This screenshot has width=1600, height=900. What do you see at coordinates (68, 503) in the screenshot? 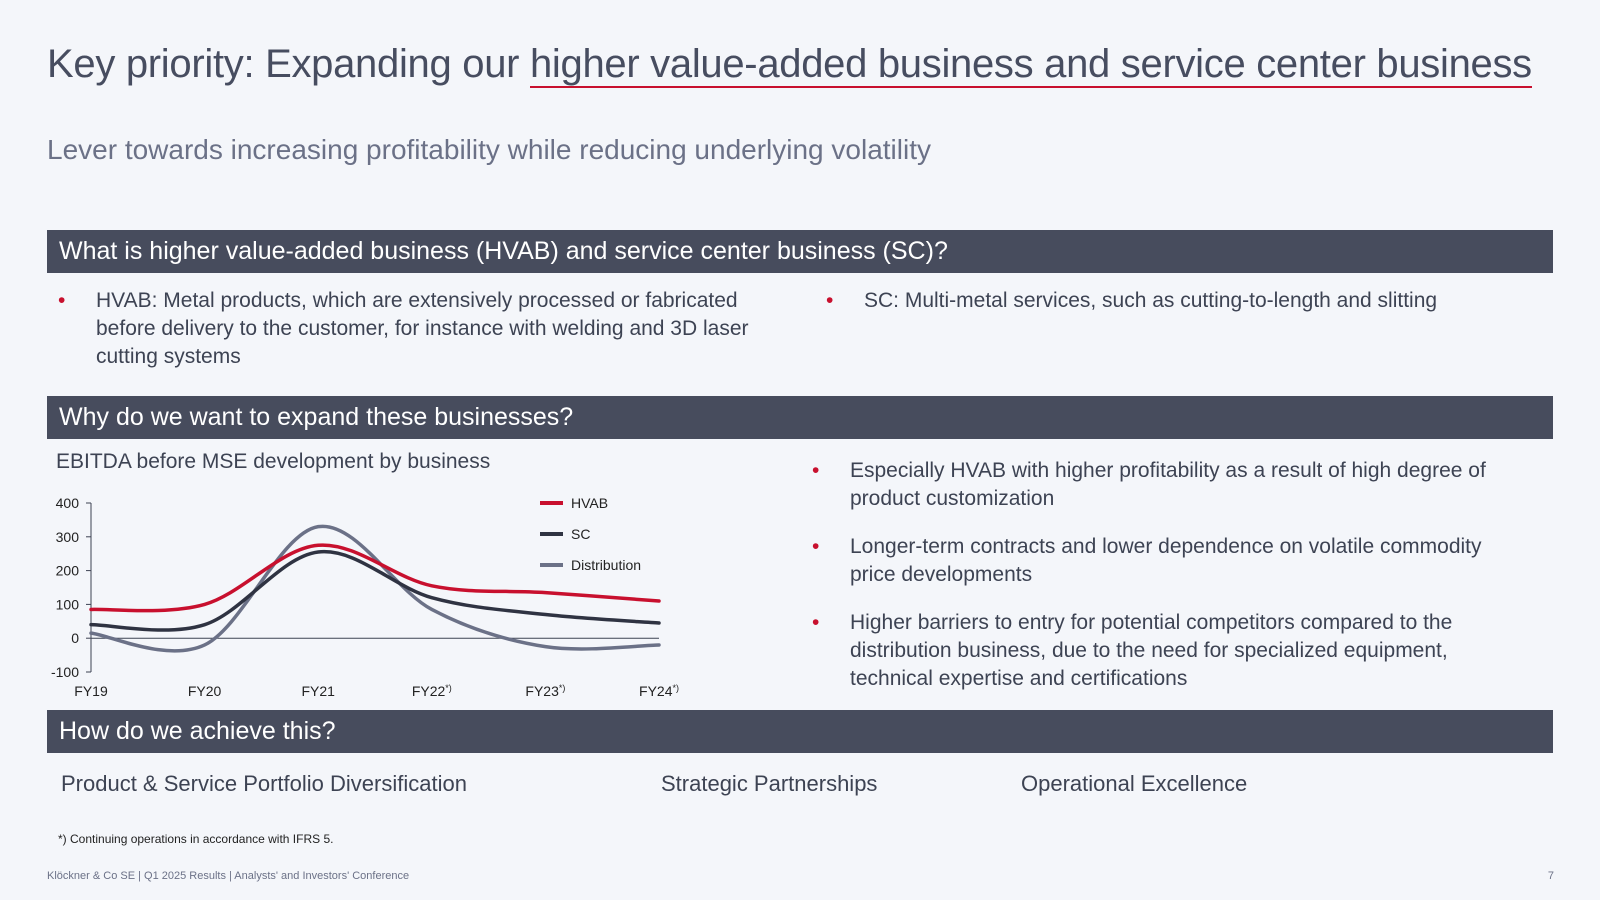
I see `y-tick-label: 400` at bounding box center [68, 503].